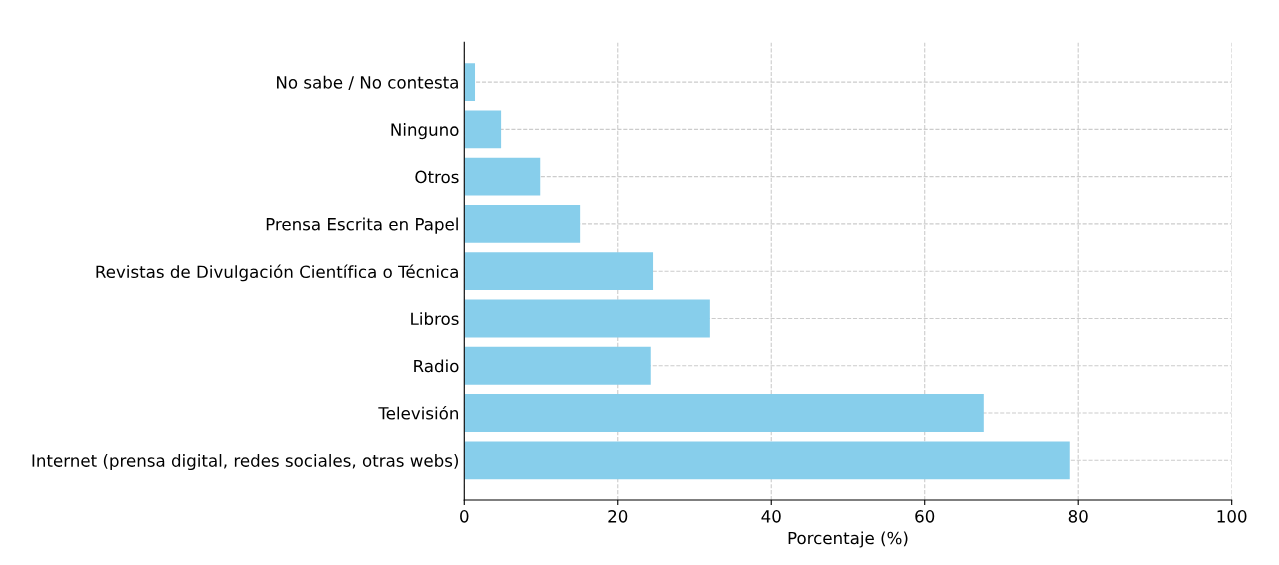 This screenshot has width=1279, height=565. What do you see at coordinates (362, 225) in the screenshot?
I see `y-tick-label: Prensa Escrita en Papel` at bounding box center [362, 225].